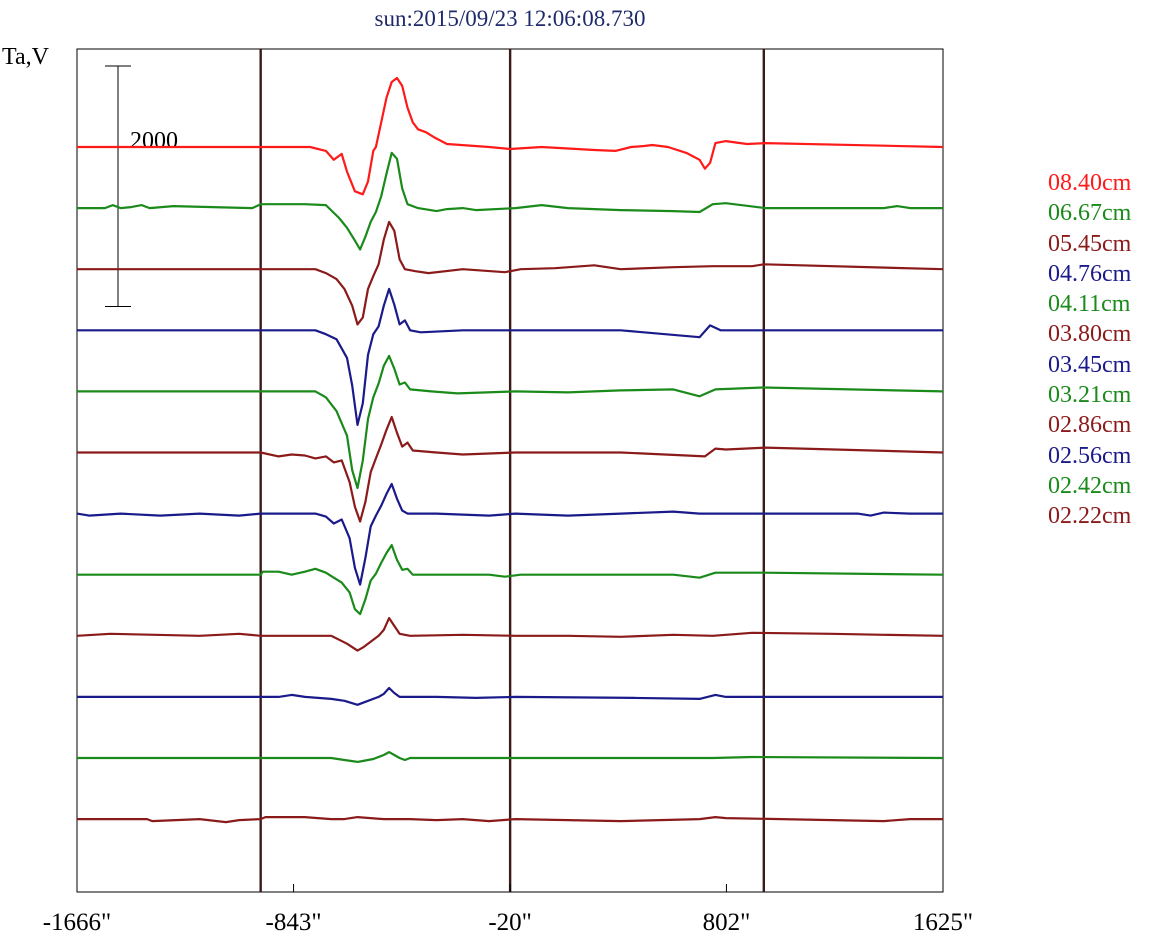  What do you see at coordinates (943, 922) in the screenshot?
I see `x-tick-label-4: 1625"` at bounding box center [943, 922].